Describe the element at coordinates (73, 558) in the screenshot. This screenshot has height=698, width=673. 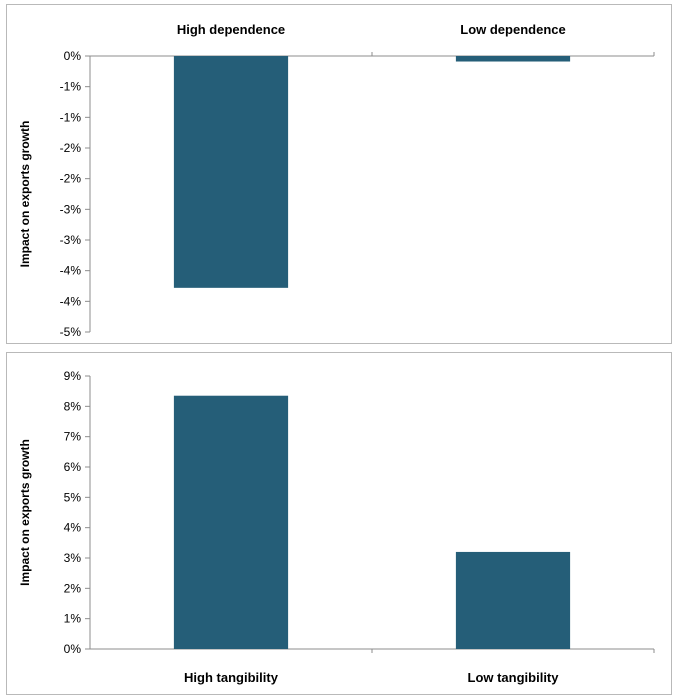
I see `y-tick-label: 3%` at that location.